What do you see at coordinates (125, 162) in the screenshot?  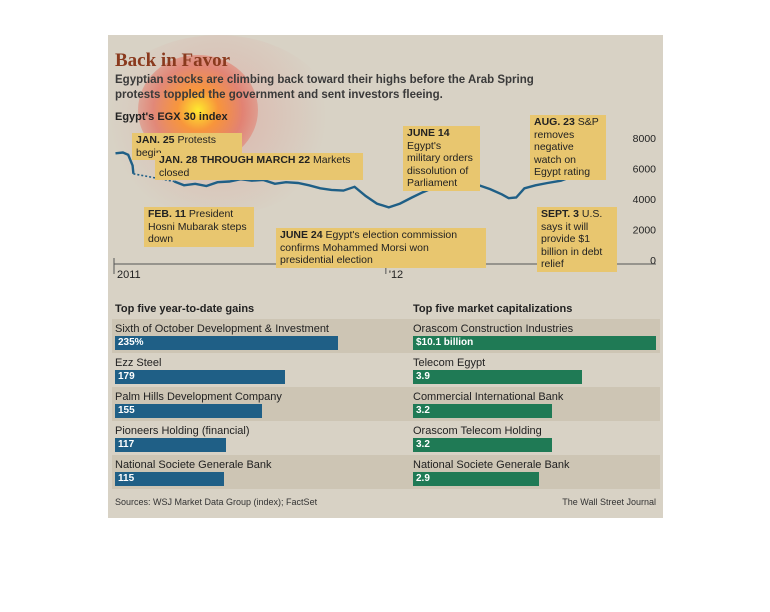 I see `index-line-pre` at bounding box center [125, 162].